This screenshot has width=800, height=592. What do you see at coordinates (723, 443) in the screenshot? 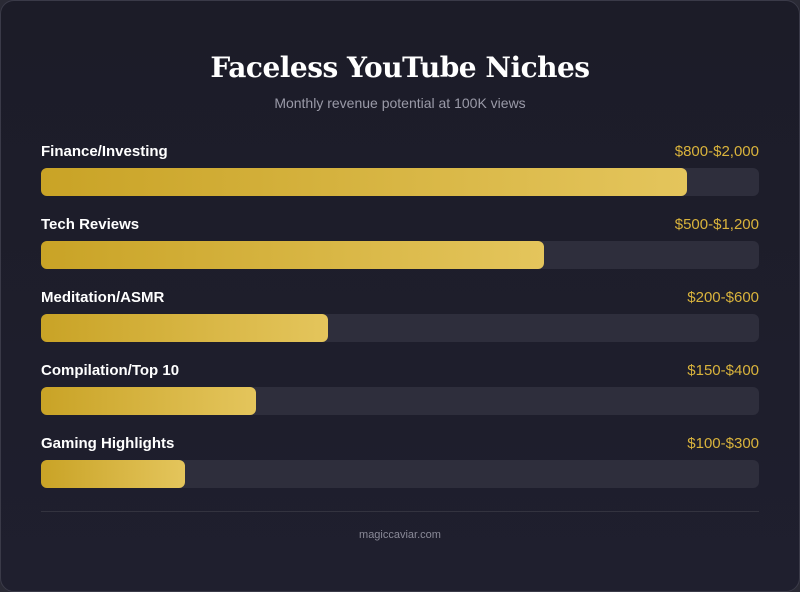
I see `bar-value-label: $100-$300` at bounding box center [723, 443].